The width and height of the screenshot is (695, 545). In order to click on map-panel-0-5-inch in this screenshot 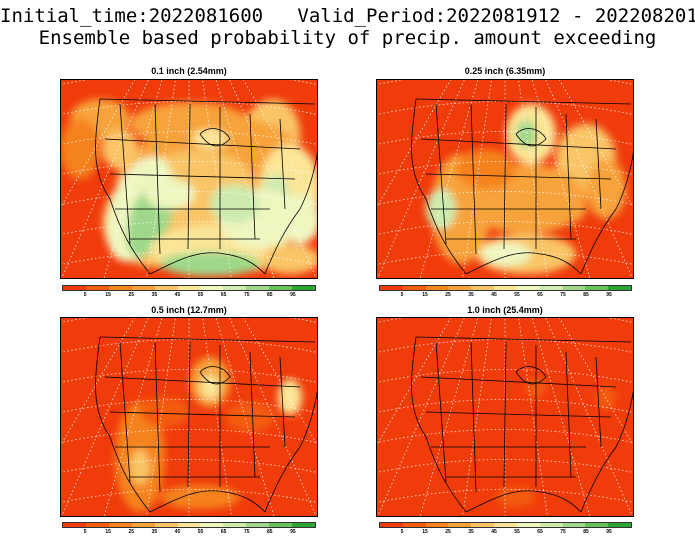, I will do `click(189, 417)`.